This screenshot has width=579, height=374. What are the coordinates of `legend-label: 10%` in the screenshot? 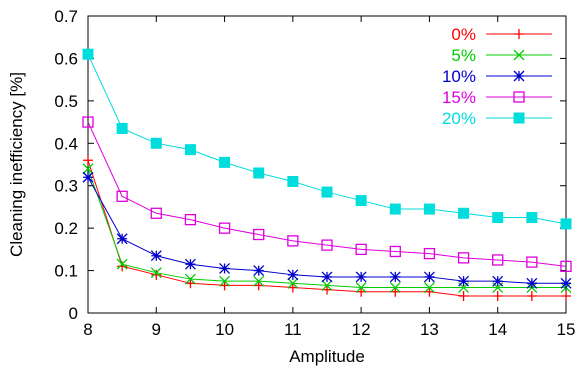 It's located at (459, 76).